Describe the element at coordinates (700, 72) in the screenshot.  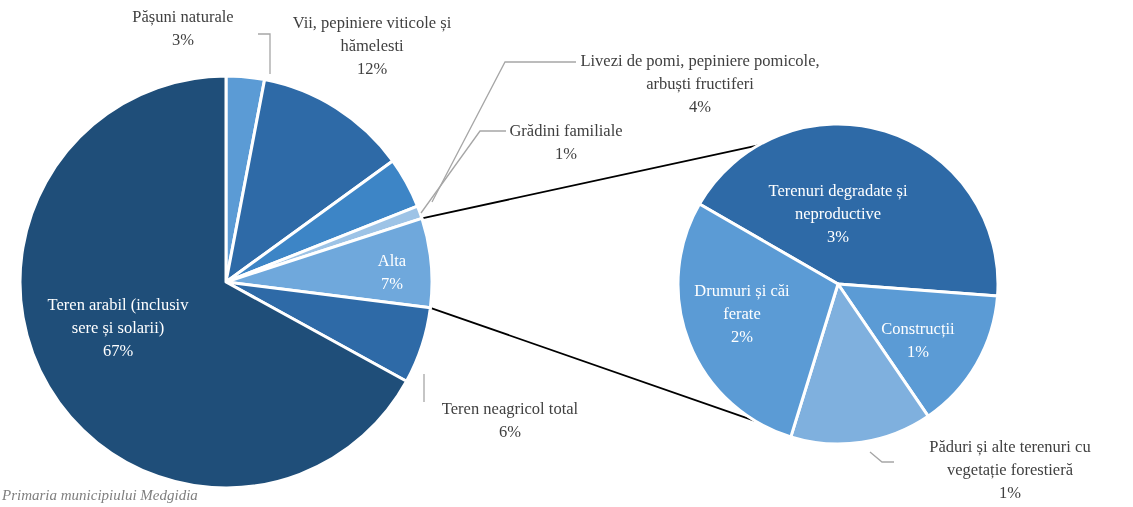
I see `slice-label: Livezi de pomi, pepiniere pomicole, arbuști fructiferi` at that location.